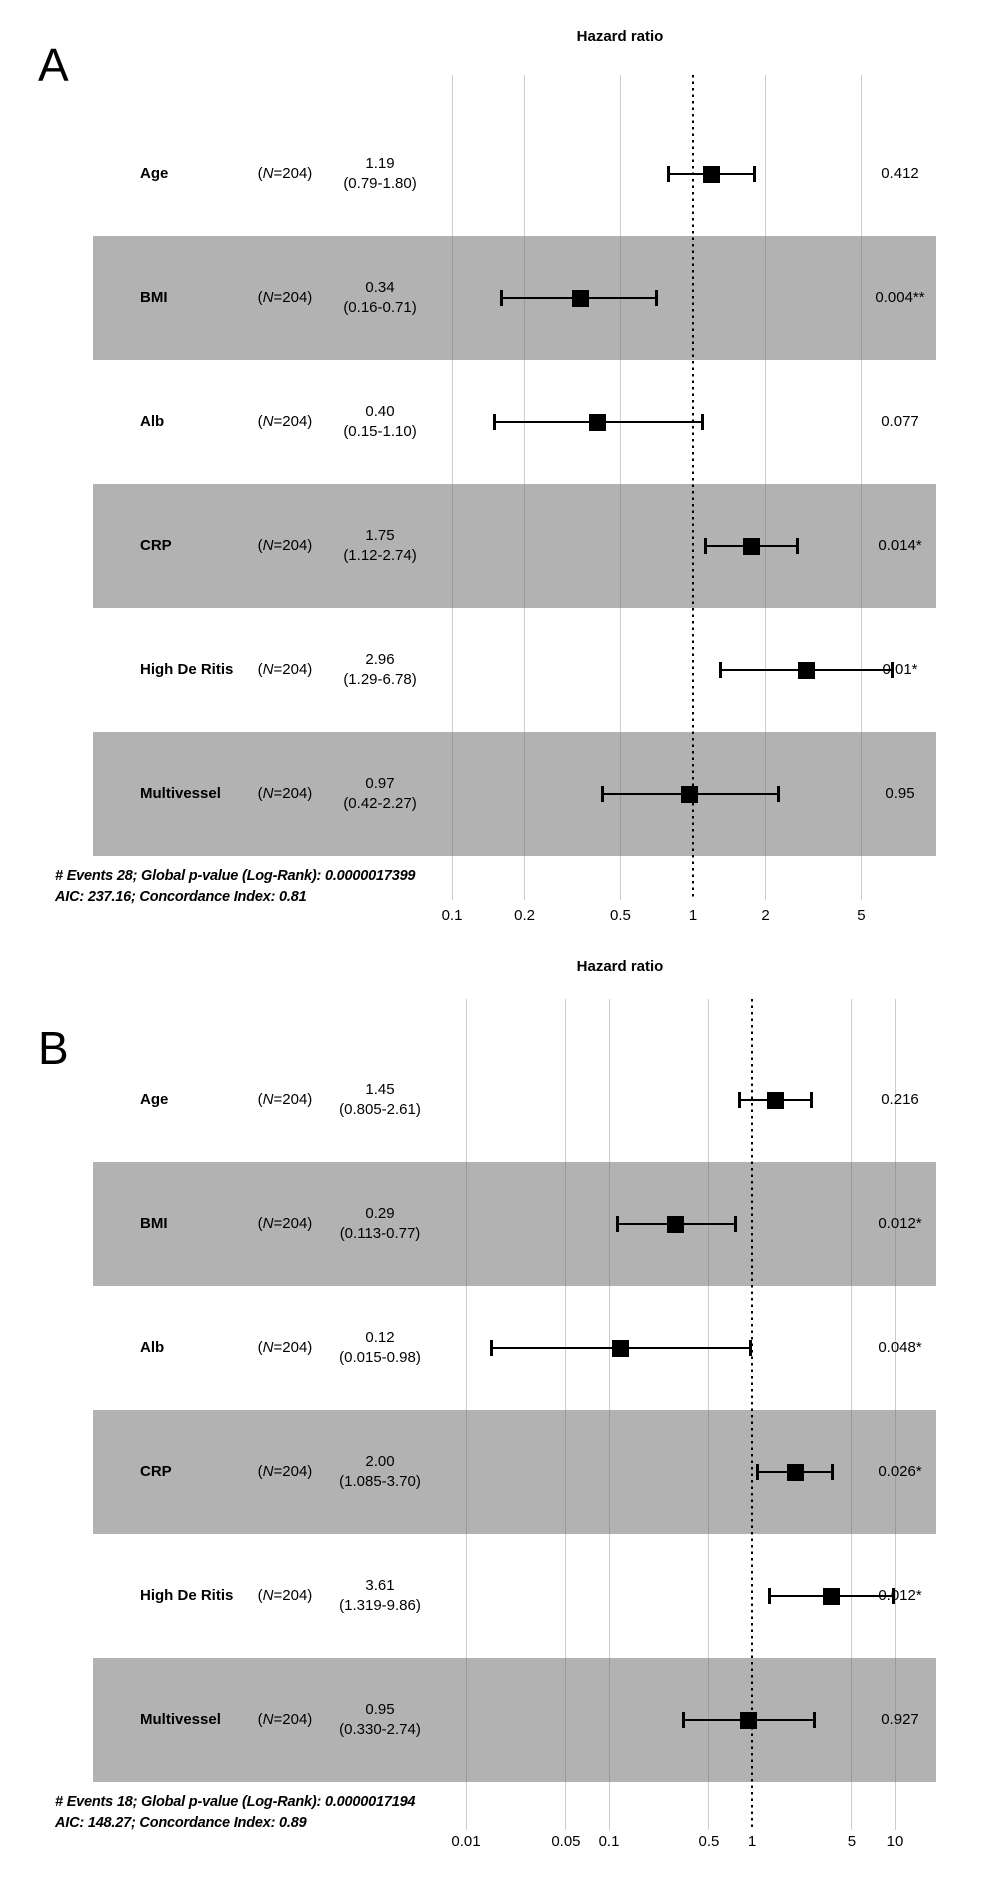  Describe the element at coordinates (380, 422) in the screenshot. I see `estimate-block: 0.40 (0.15-1.10)` at that location.